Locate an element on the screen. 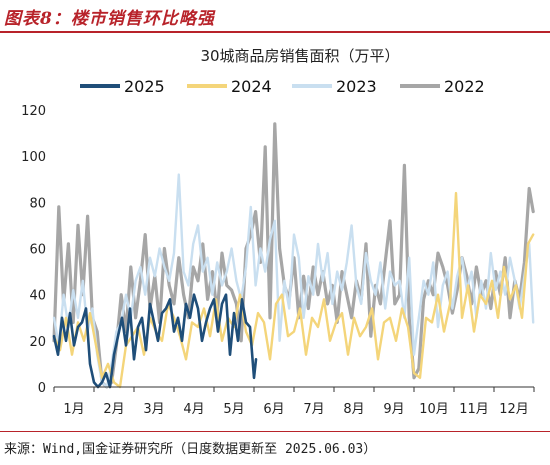 This screenshot has height=465, width=550. source-note: 来源：Wind,国金证券研究所（日度数据更新至 2025.06.03） is located at coordinates (190, 449).